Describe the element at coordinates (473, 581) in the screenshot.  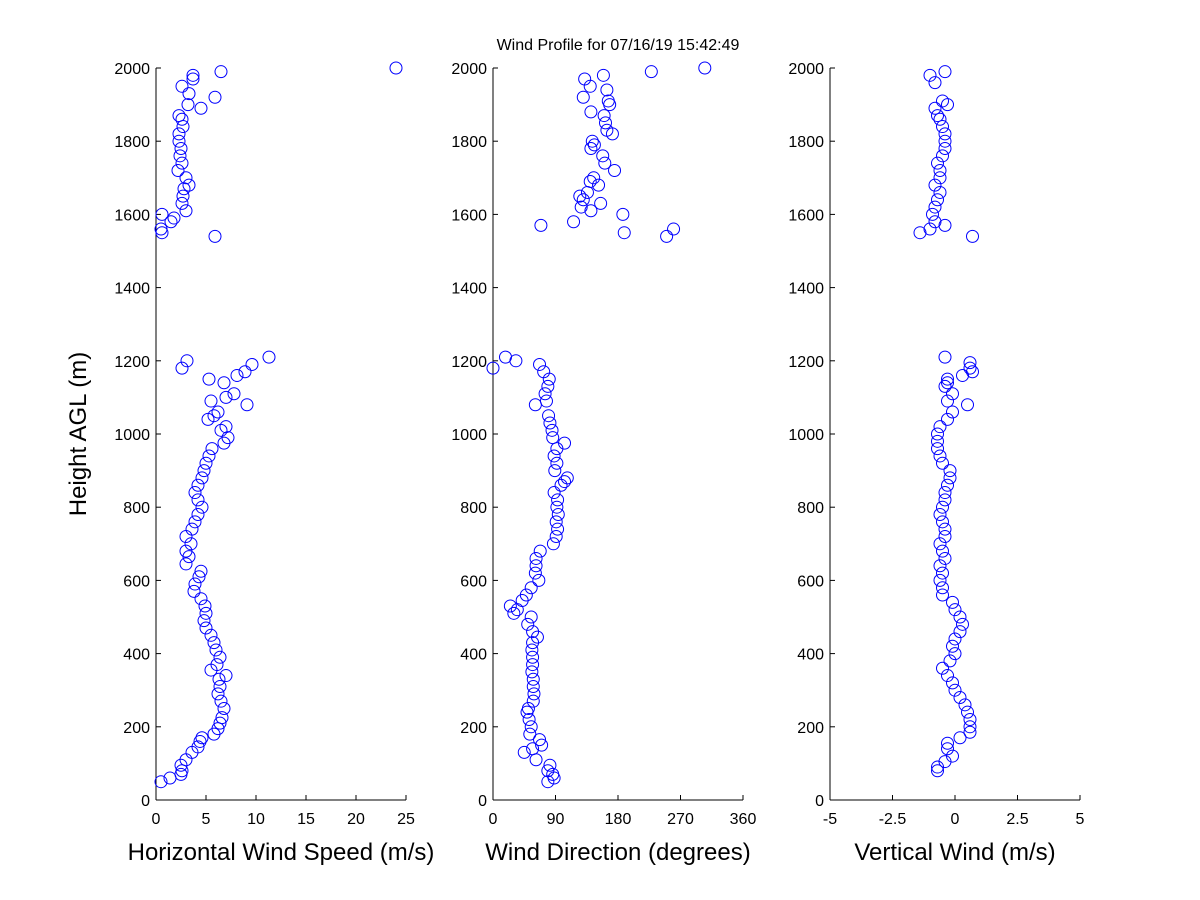
I see `y-tick-label: 600` at that location.